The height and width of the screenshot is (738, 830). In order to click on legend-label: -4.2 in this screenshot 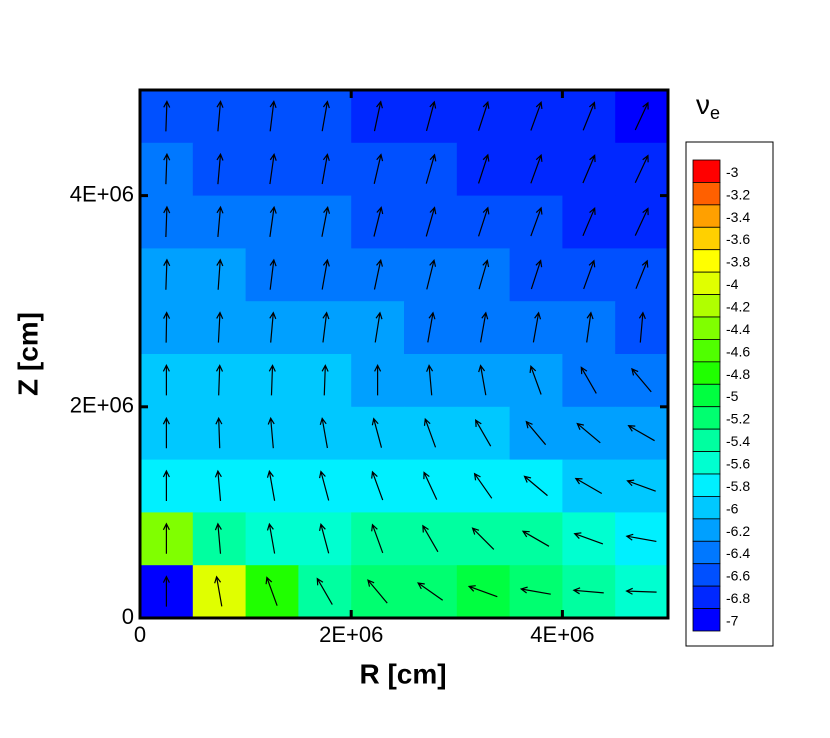, I will do `click(738, 306)`.